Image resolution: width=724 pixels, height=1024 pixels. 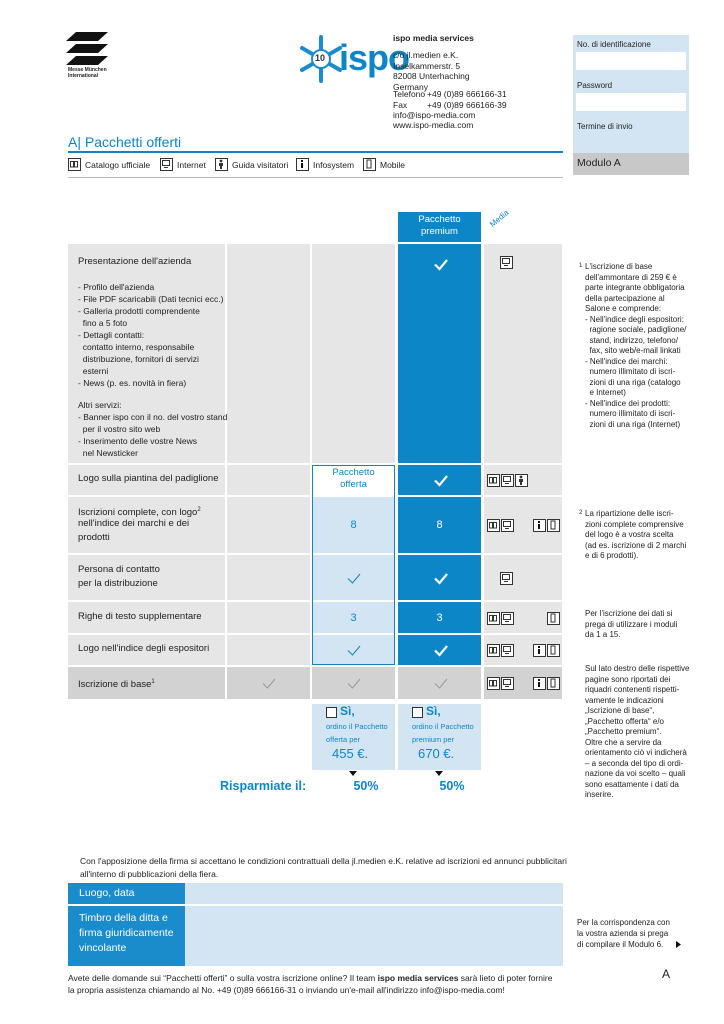 What do you see at coordinates (605, 392) in the screenshot?
I see `note-line: e Internet)` at bounding box center [605, 392].